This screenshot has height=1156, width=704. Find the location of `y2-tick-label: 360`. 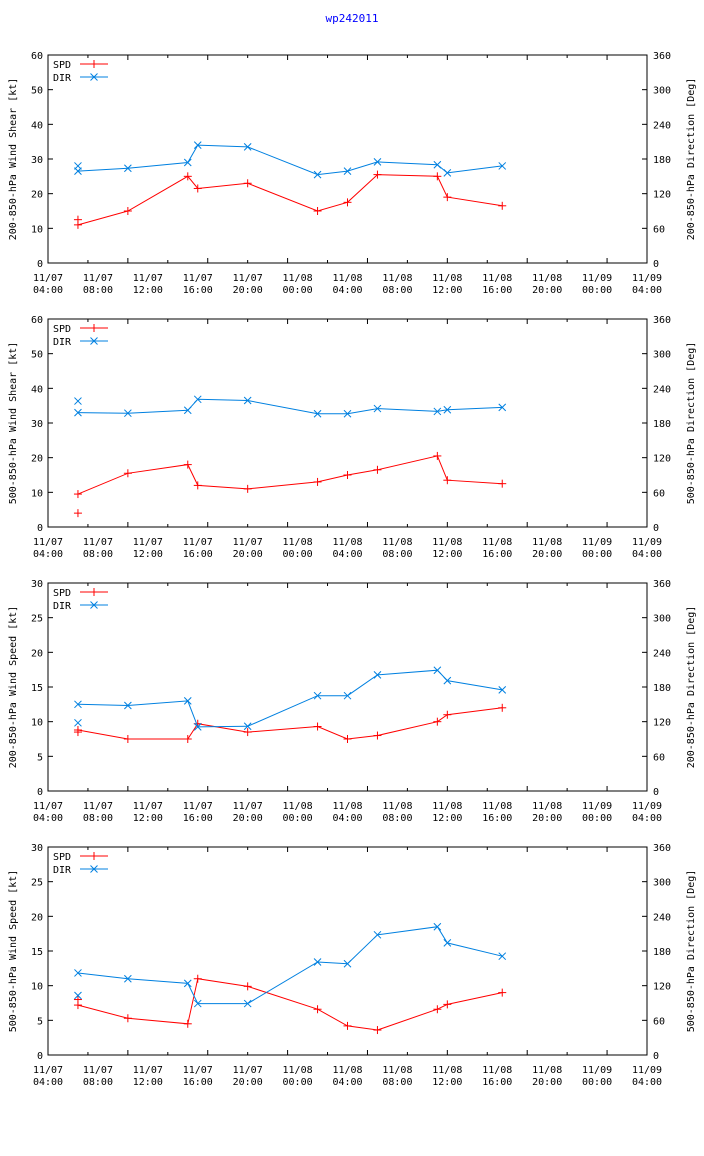

y2-tick-label: 360 is located at coordinates (662, 56).